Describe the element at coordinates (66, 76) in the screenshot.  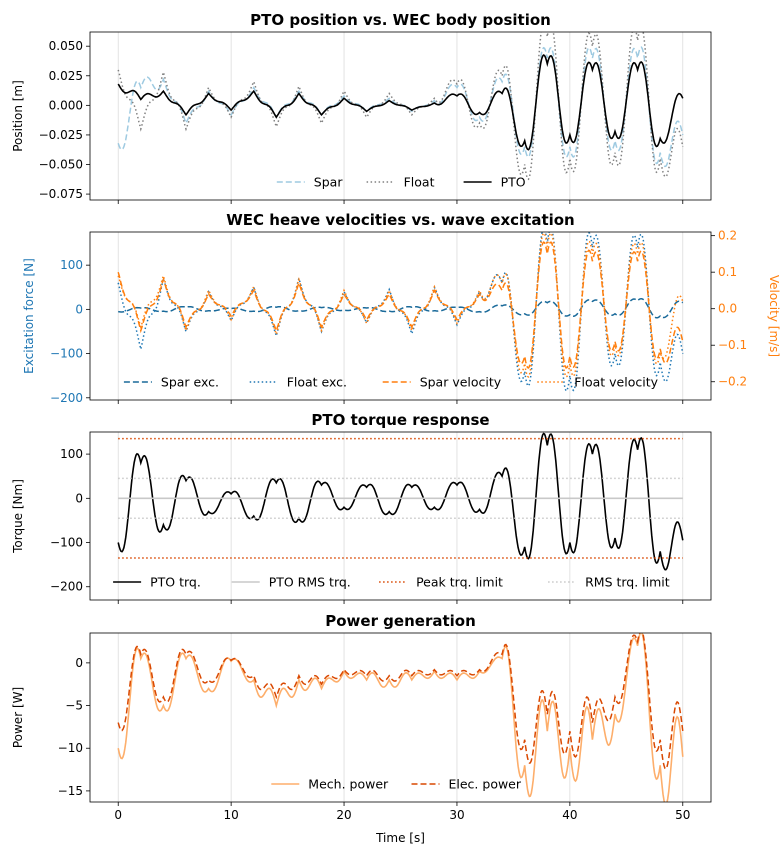
I see `y-tick-label: 0.025` at that location.